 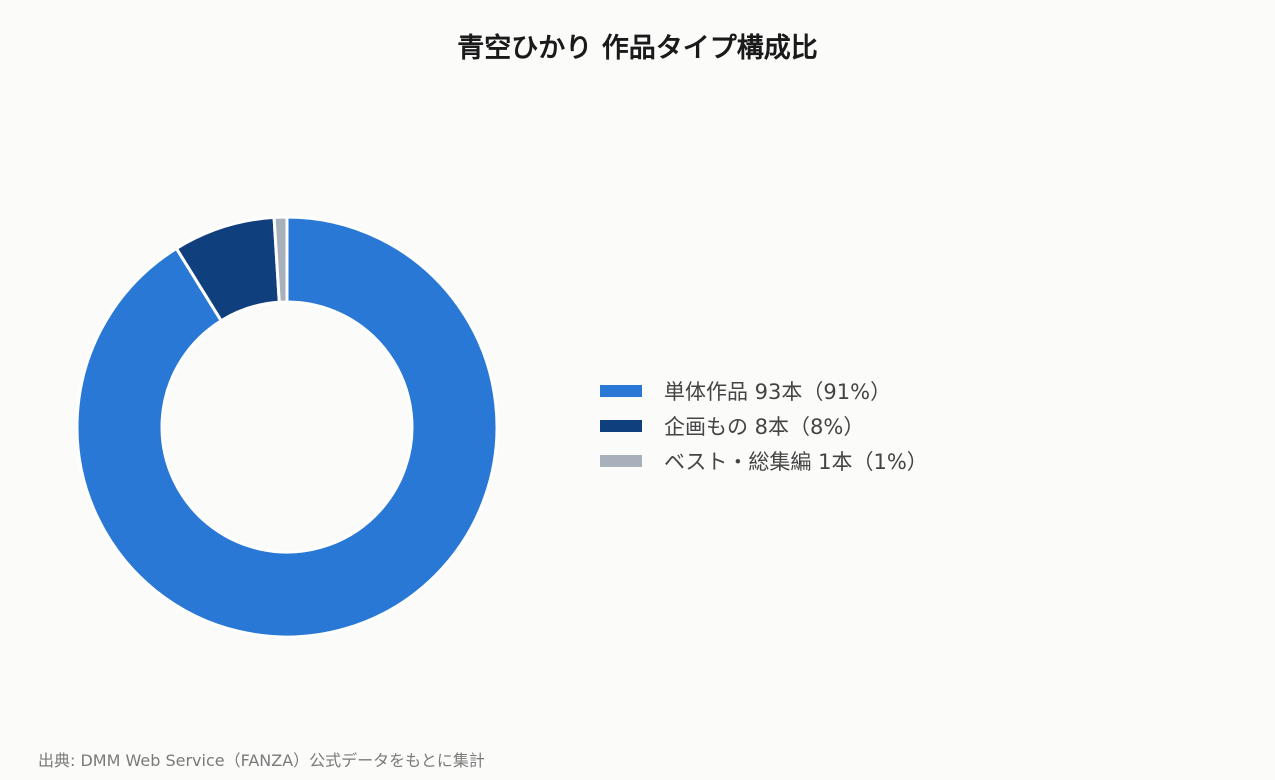 I want to click on source-note: 出典: DMM Web Service（FANZA）公式データをもとに集計, so click(x=261, y=760).